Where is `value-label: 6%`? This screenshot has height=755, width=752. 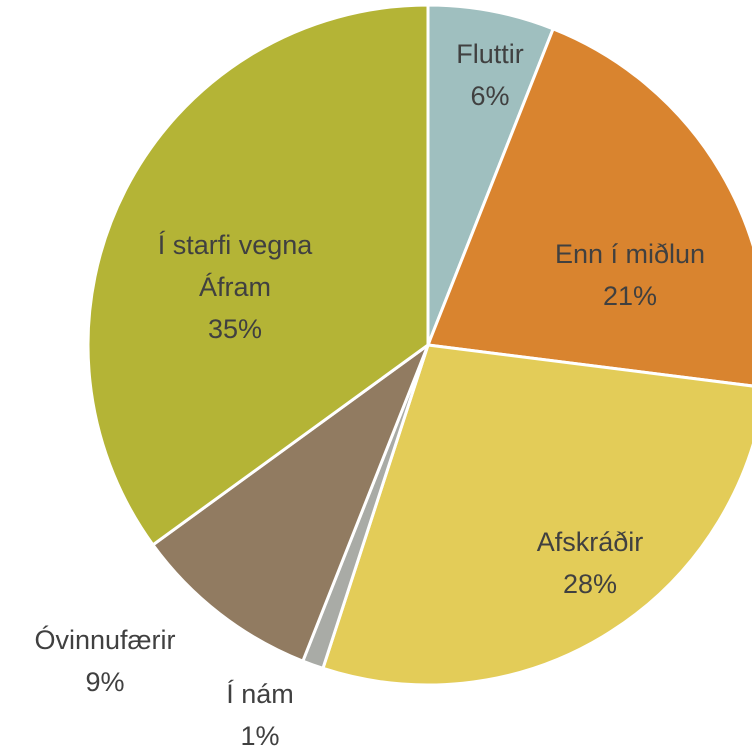
value-label: 6% is located at coordinates (490, 96).